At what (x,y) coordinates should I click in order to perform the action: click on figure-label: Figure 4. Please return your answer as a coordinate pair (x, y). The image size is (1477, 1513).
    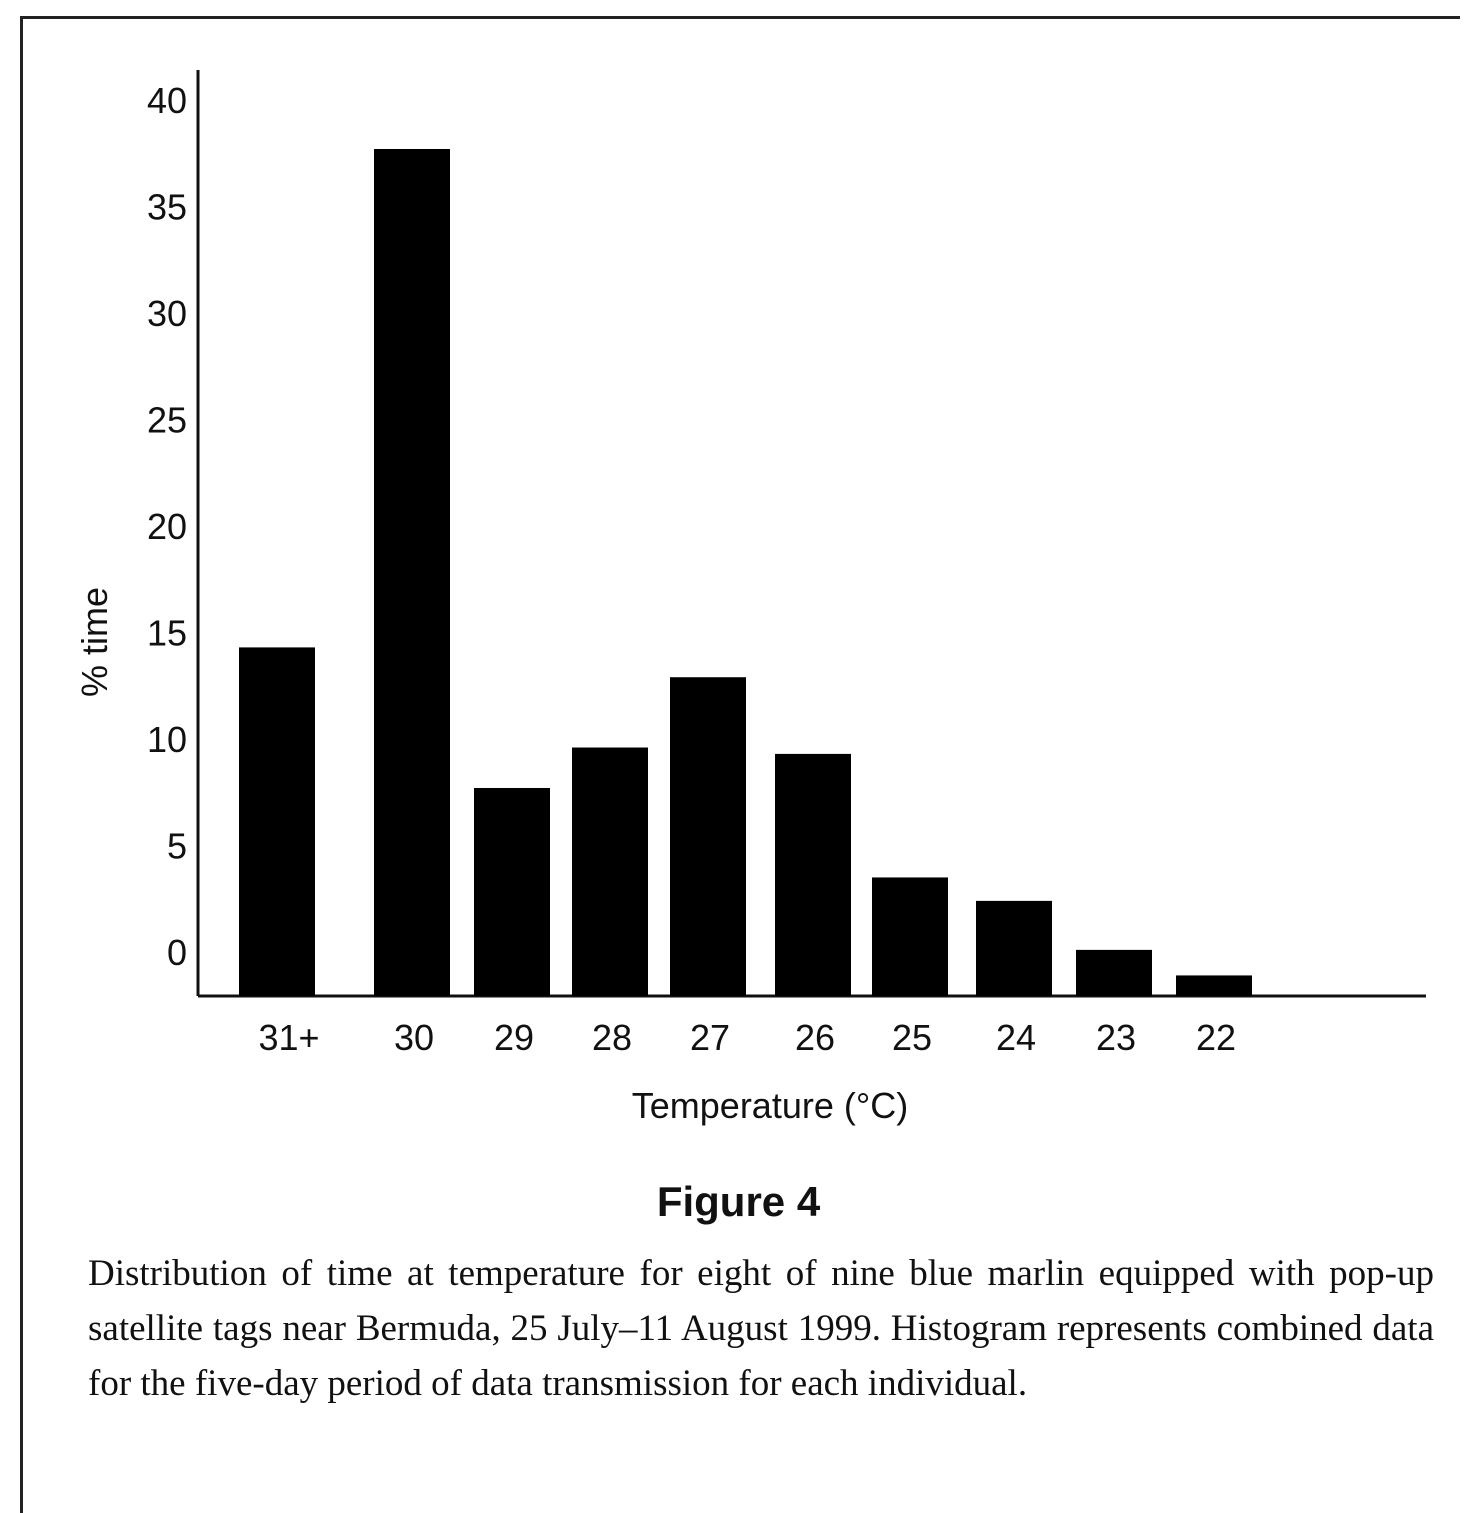
    Looking at the image, I should click on (738, 1201).